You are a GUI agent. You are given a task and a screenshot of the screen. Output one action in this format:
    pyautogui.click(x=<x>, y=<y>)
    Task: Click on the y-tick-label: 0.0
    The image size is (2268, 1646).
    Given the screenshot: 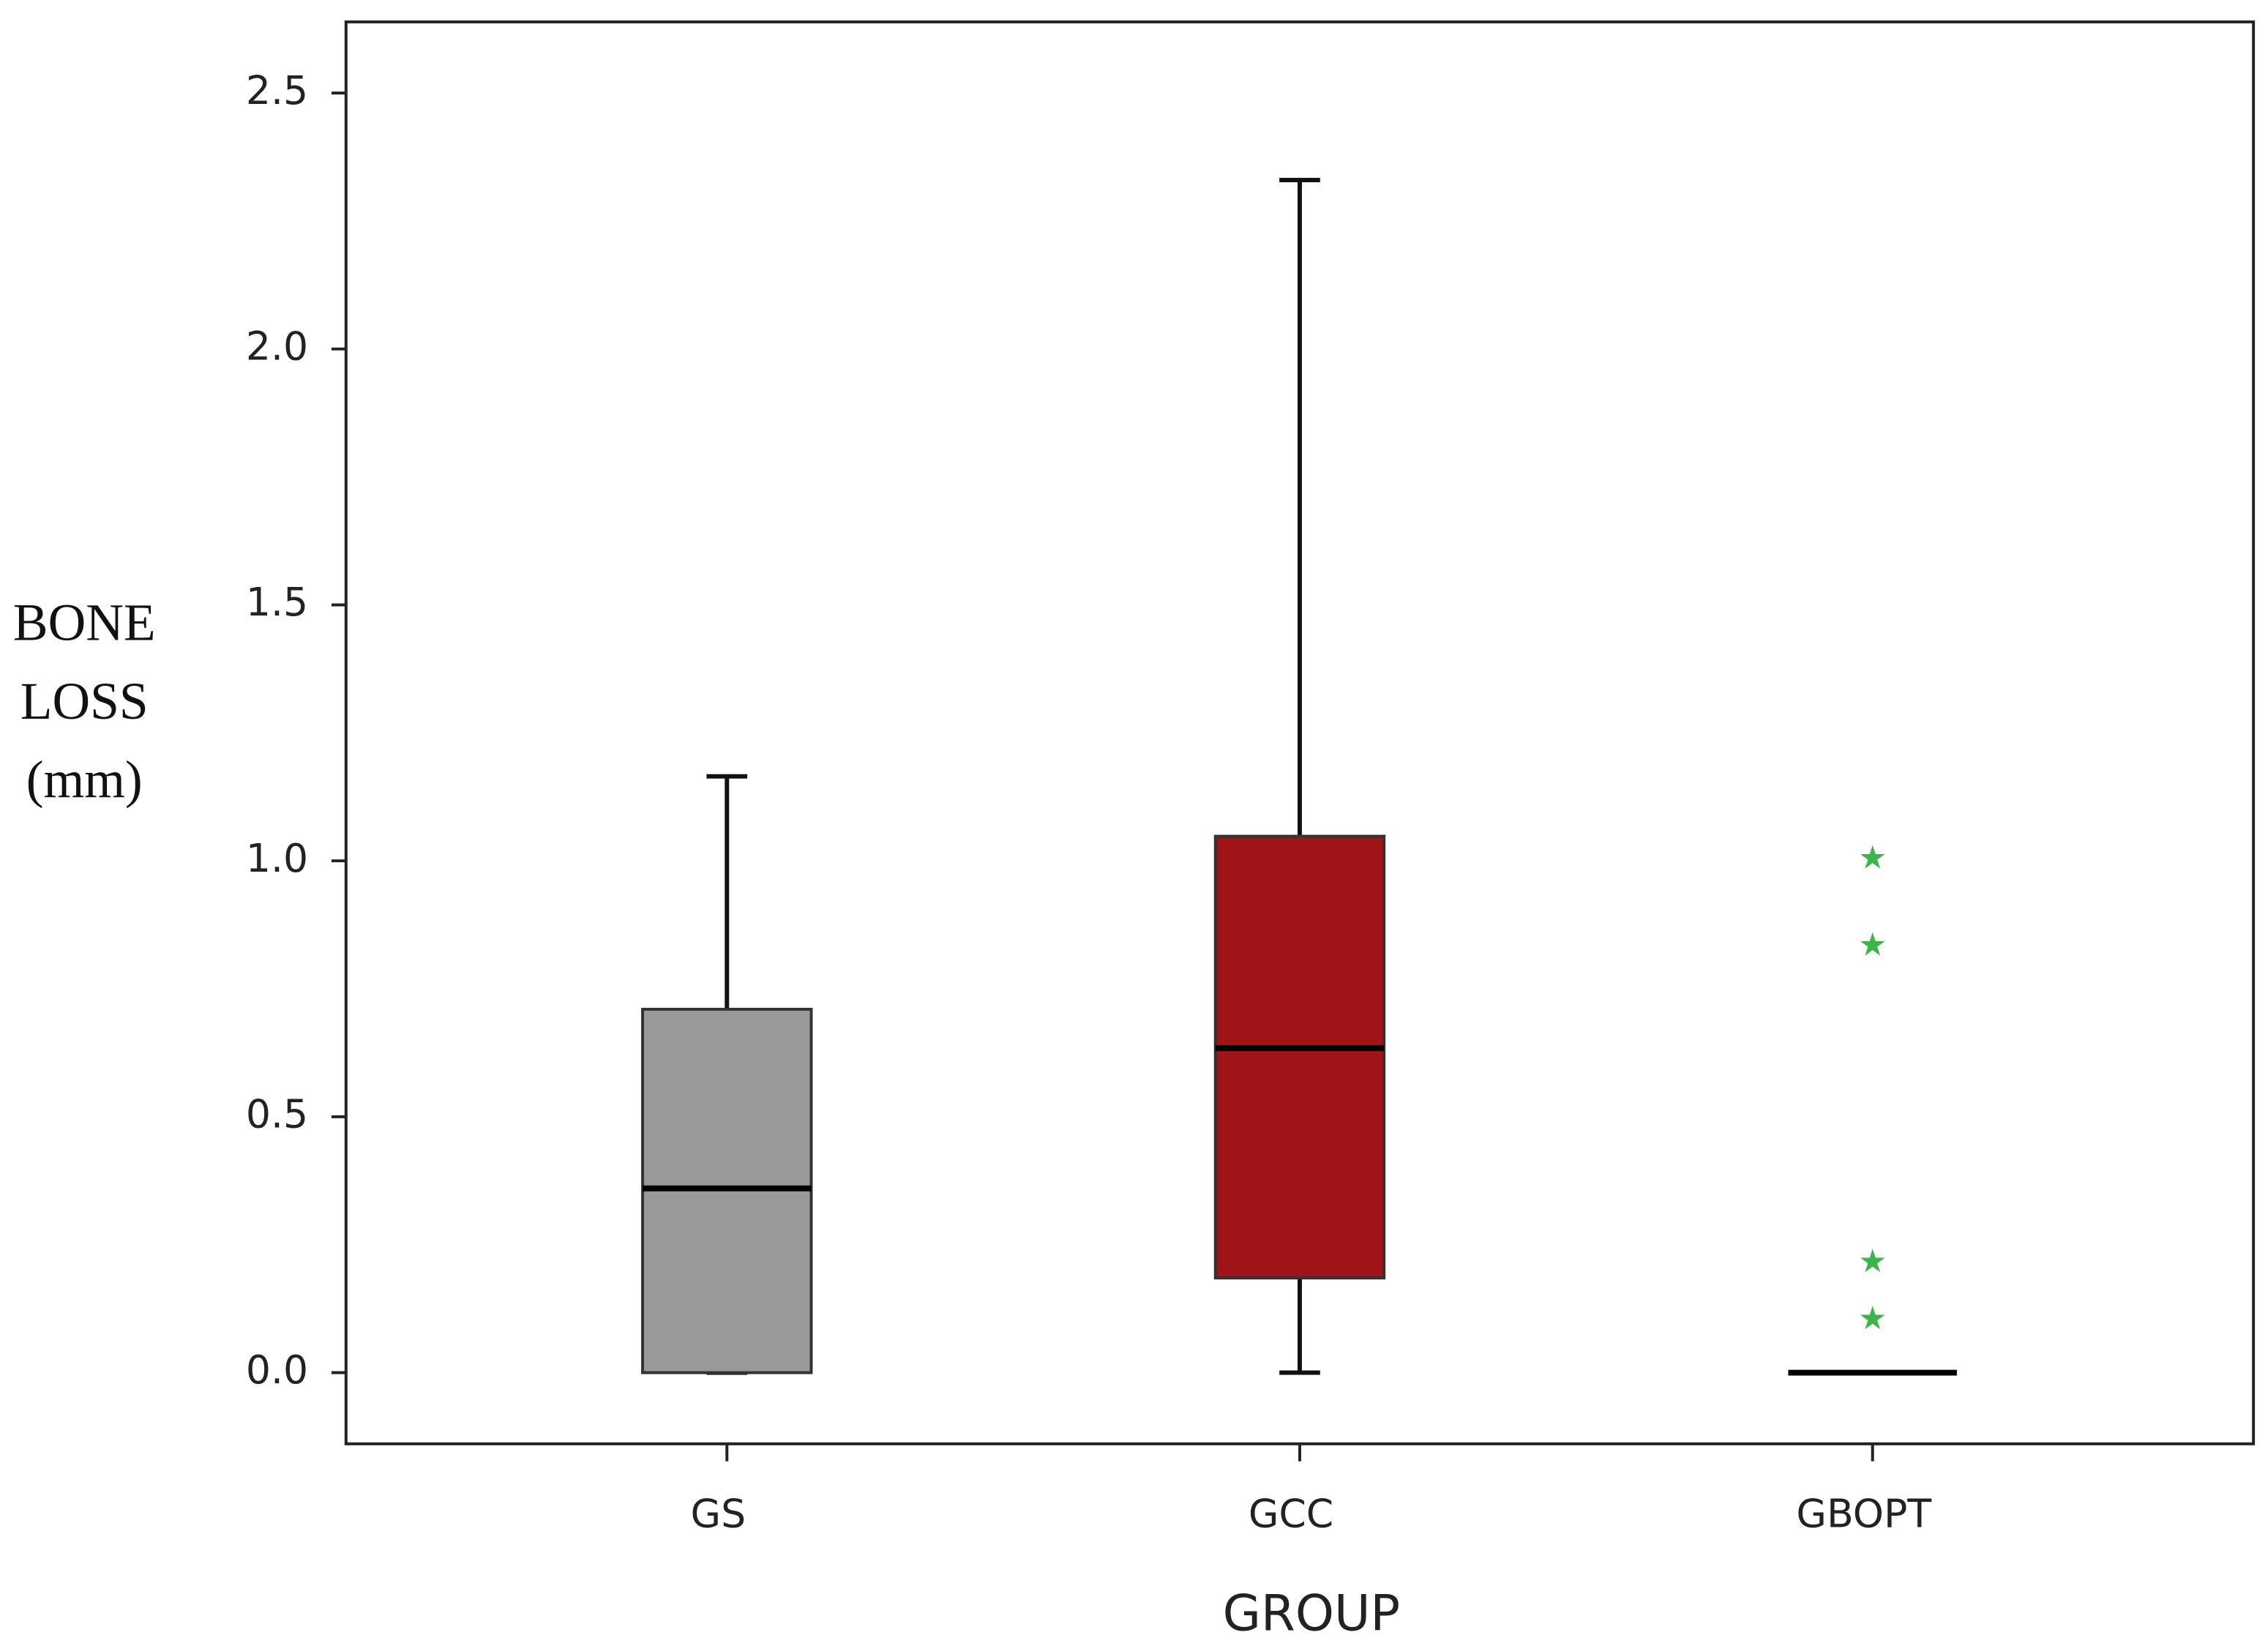 What is the action you would take?
    pyautogui.click(x=277, y=1370)
    